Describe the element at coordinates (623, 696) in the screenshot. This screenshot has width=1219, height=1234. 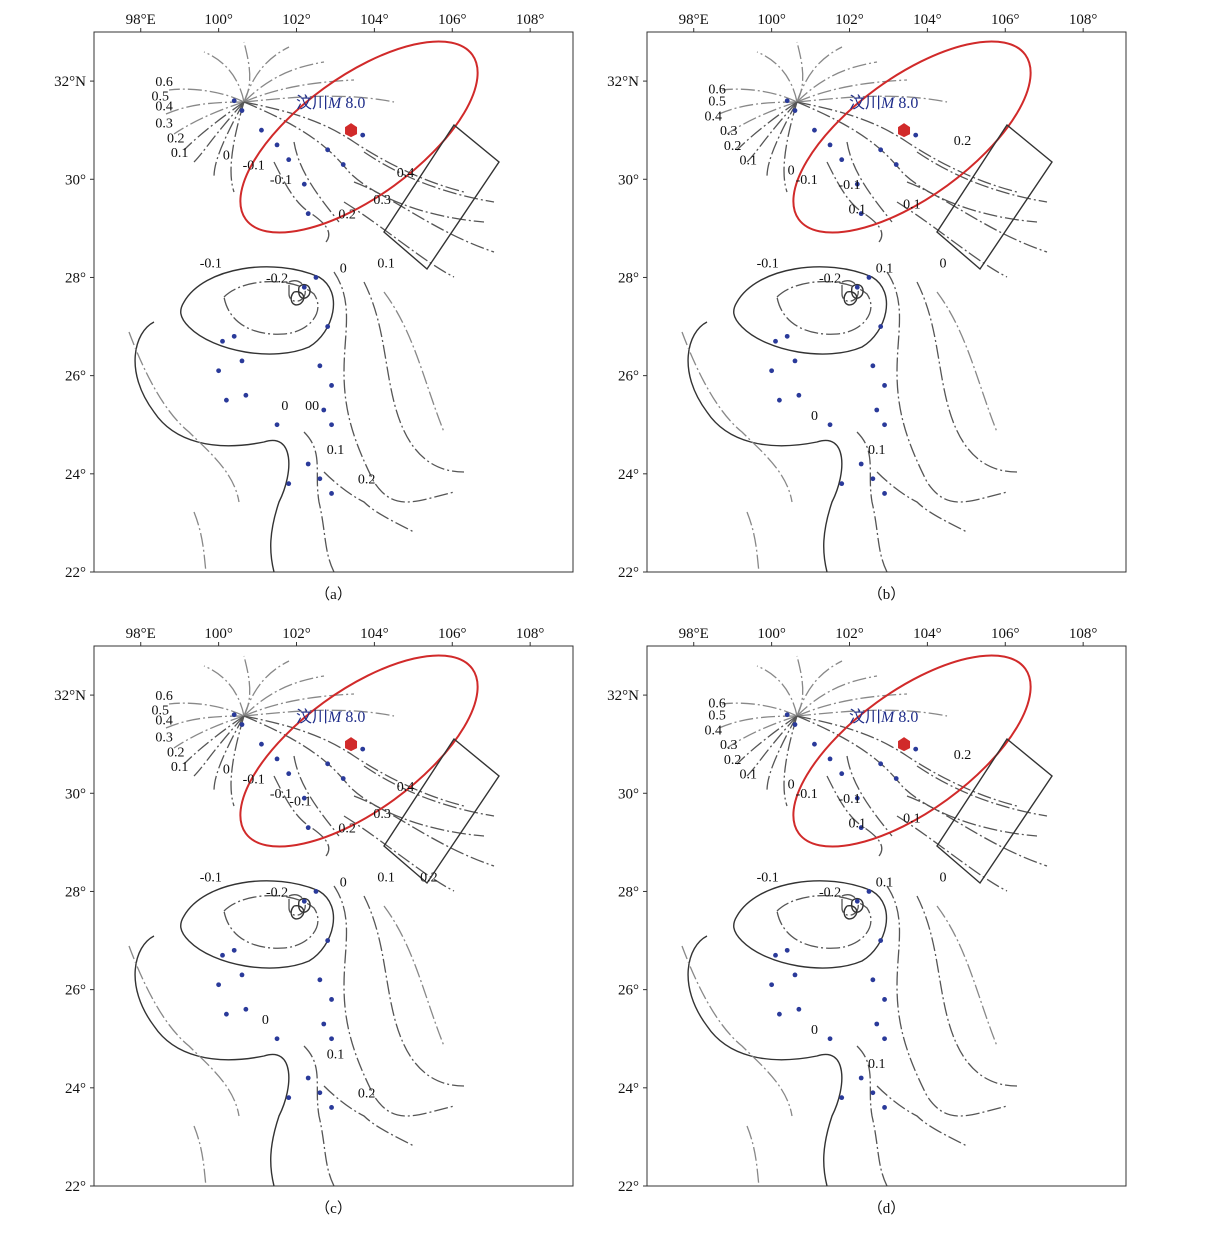
I see `y-tick-label: 32°N` at that location.